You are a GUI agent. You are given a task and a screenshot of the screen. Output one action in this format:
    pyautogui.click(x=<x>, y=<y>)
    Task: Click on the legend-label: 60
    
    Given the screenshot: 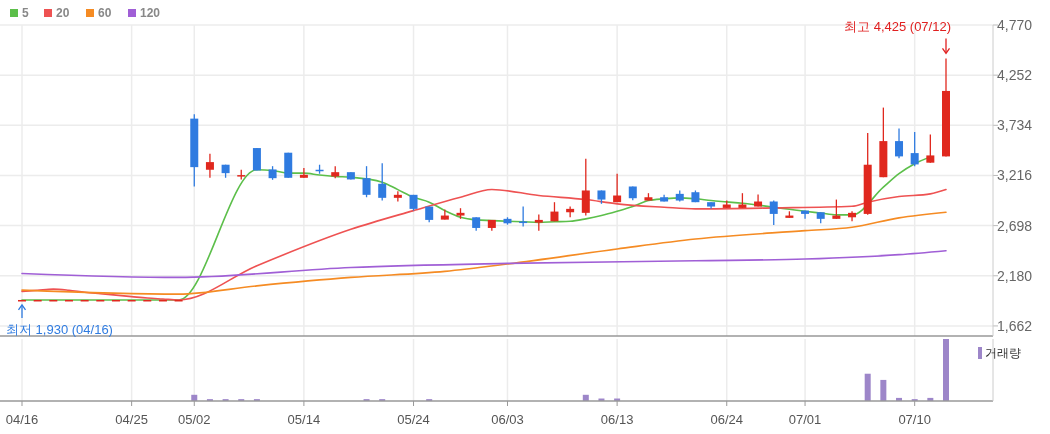 What is the action you would take?
    pyautogui.click(x=105, y=13)
    